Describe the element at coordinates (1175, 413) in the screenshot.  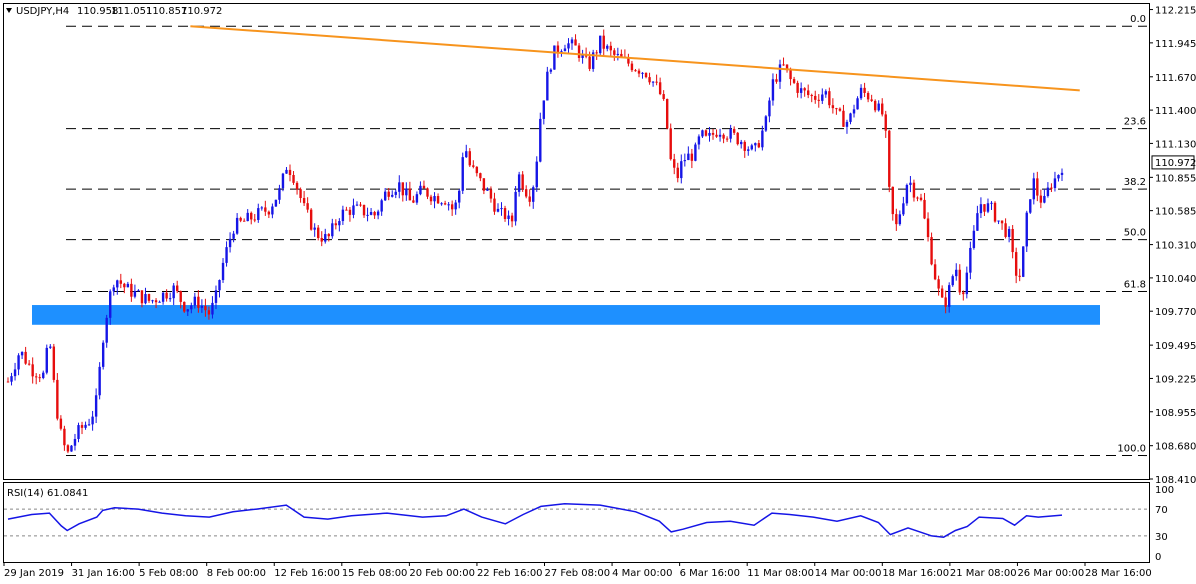
I see `price-tick-label: 108.955` at that location.